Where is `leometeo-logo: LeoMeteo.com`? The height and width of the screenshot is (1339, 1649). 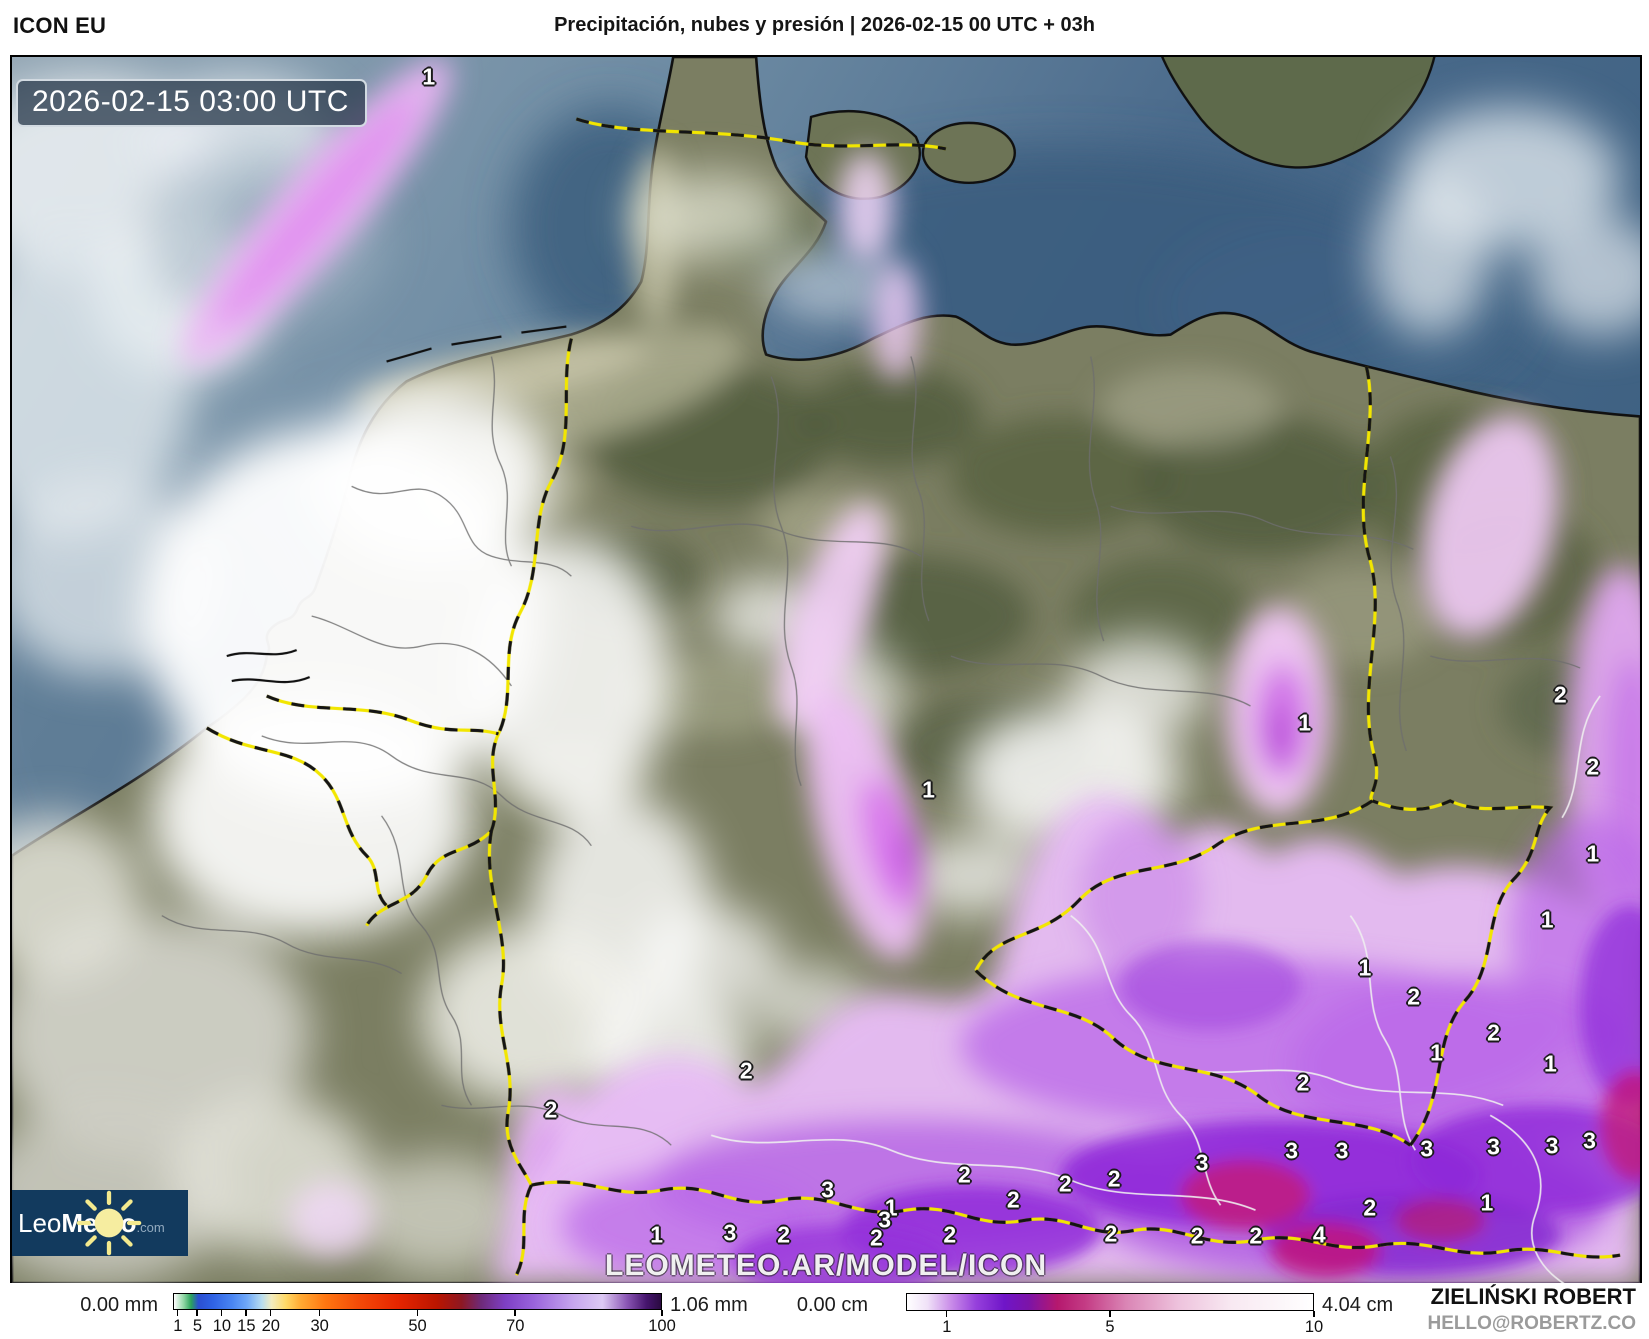 leometeo-logo: LeoMeteo.com is located at coordinates (100, 1223).